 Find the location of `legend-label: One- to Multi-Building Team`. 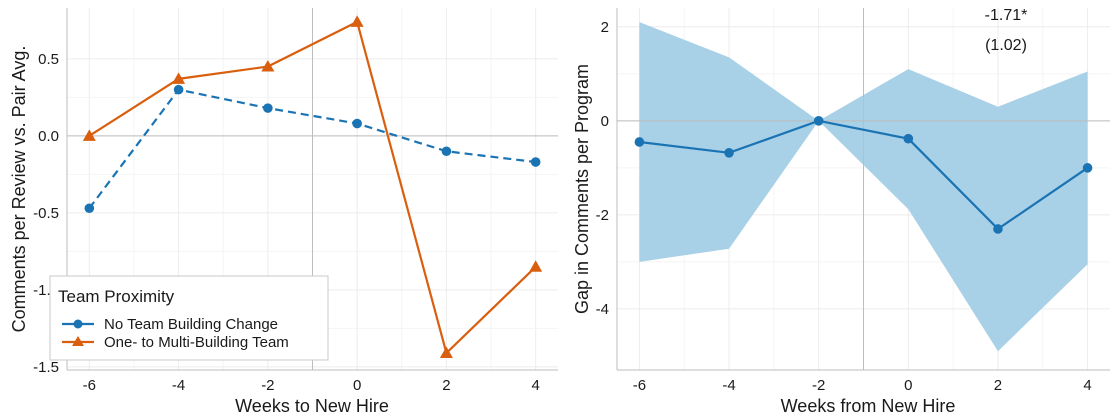

legend-label: One- to Multi-Building Team is located at coordinates (196, 342).